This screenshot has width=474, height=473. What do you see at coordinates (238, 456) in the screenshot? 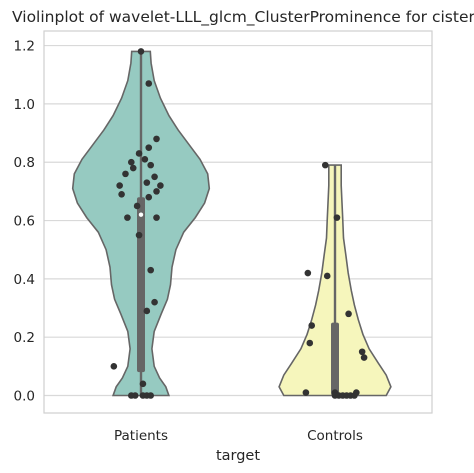
I see `x-axis-label: target` at bounding box center [238, 456].